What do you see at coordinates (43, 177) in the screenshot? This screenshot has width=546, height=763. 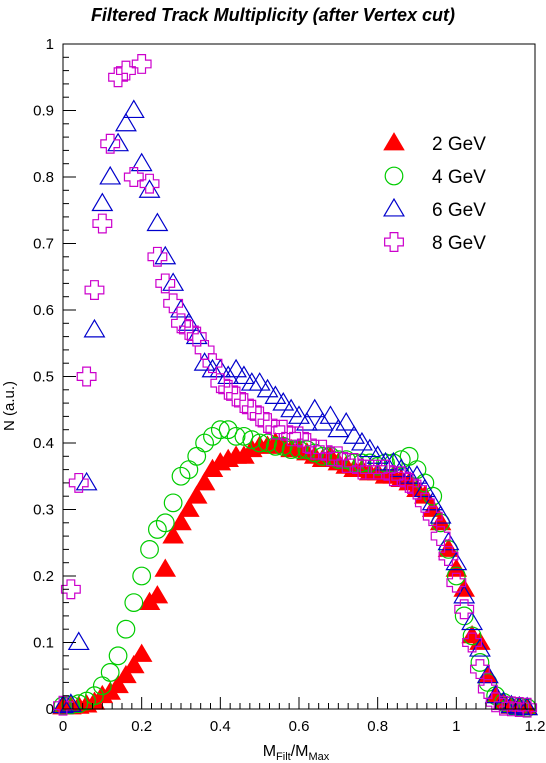 I see `y-tick-label: 0.8` at bounding box center [43, 177].